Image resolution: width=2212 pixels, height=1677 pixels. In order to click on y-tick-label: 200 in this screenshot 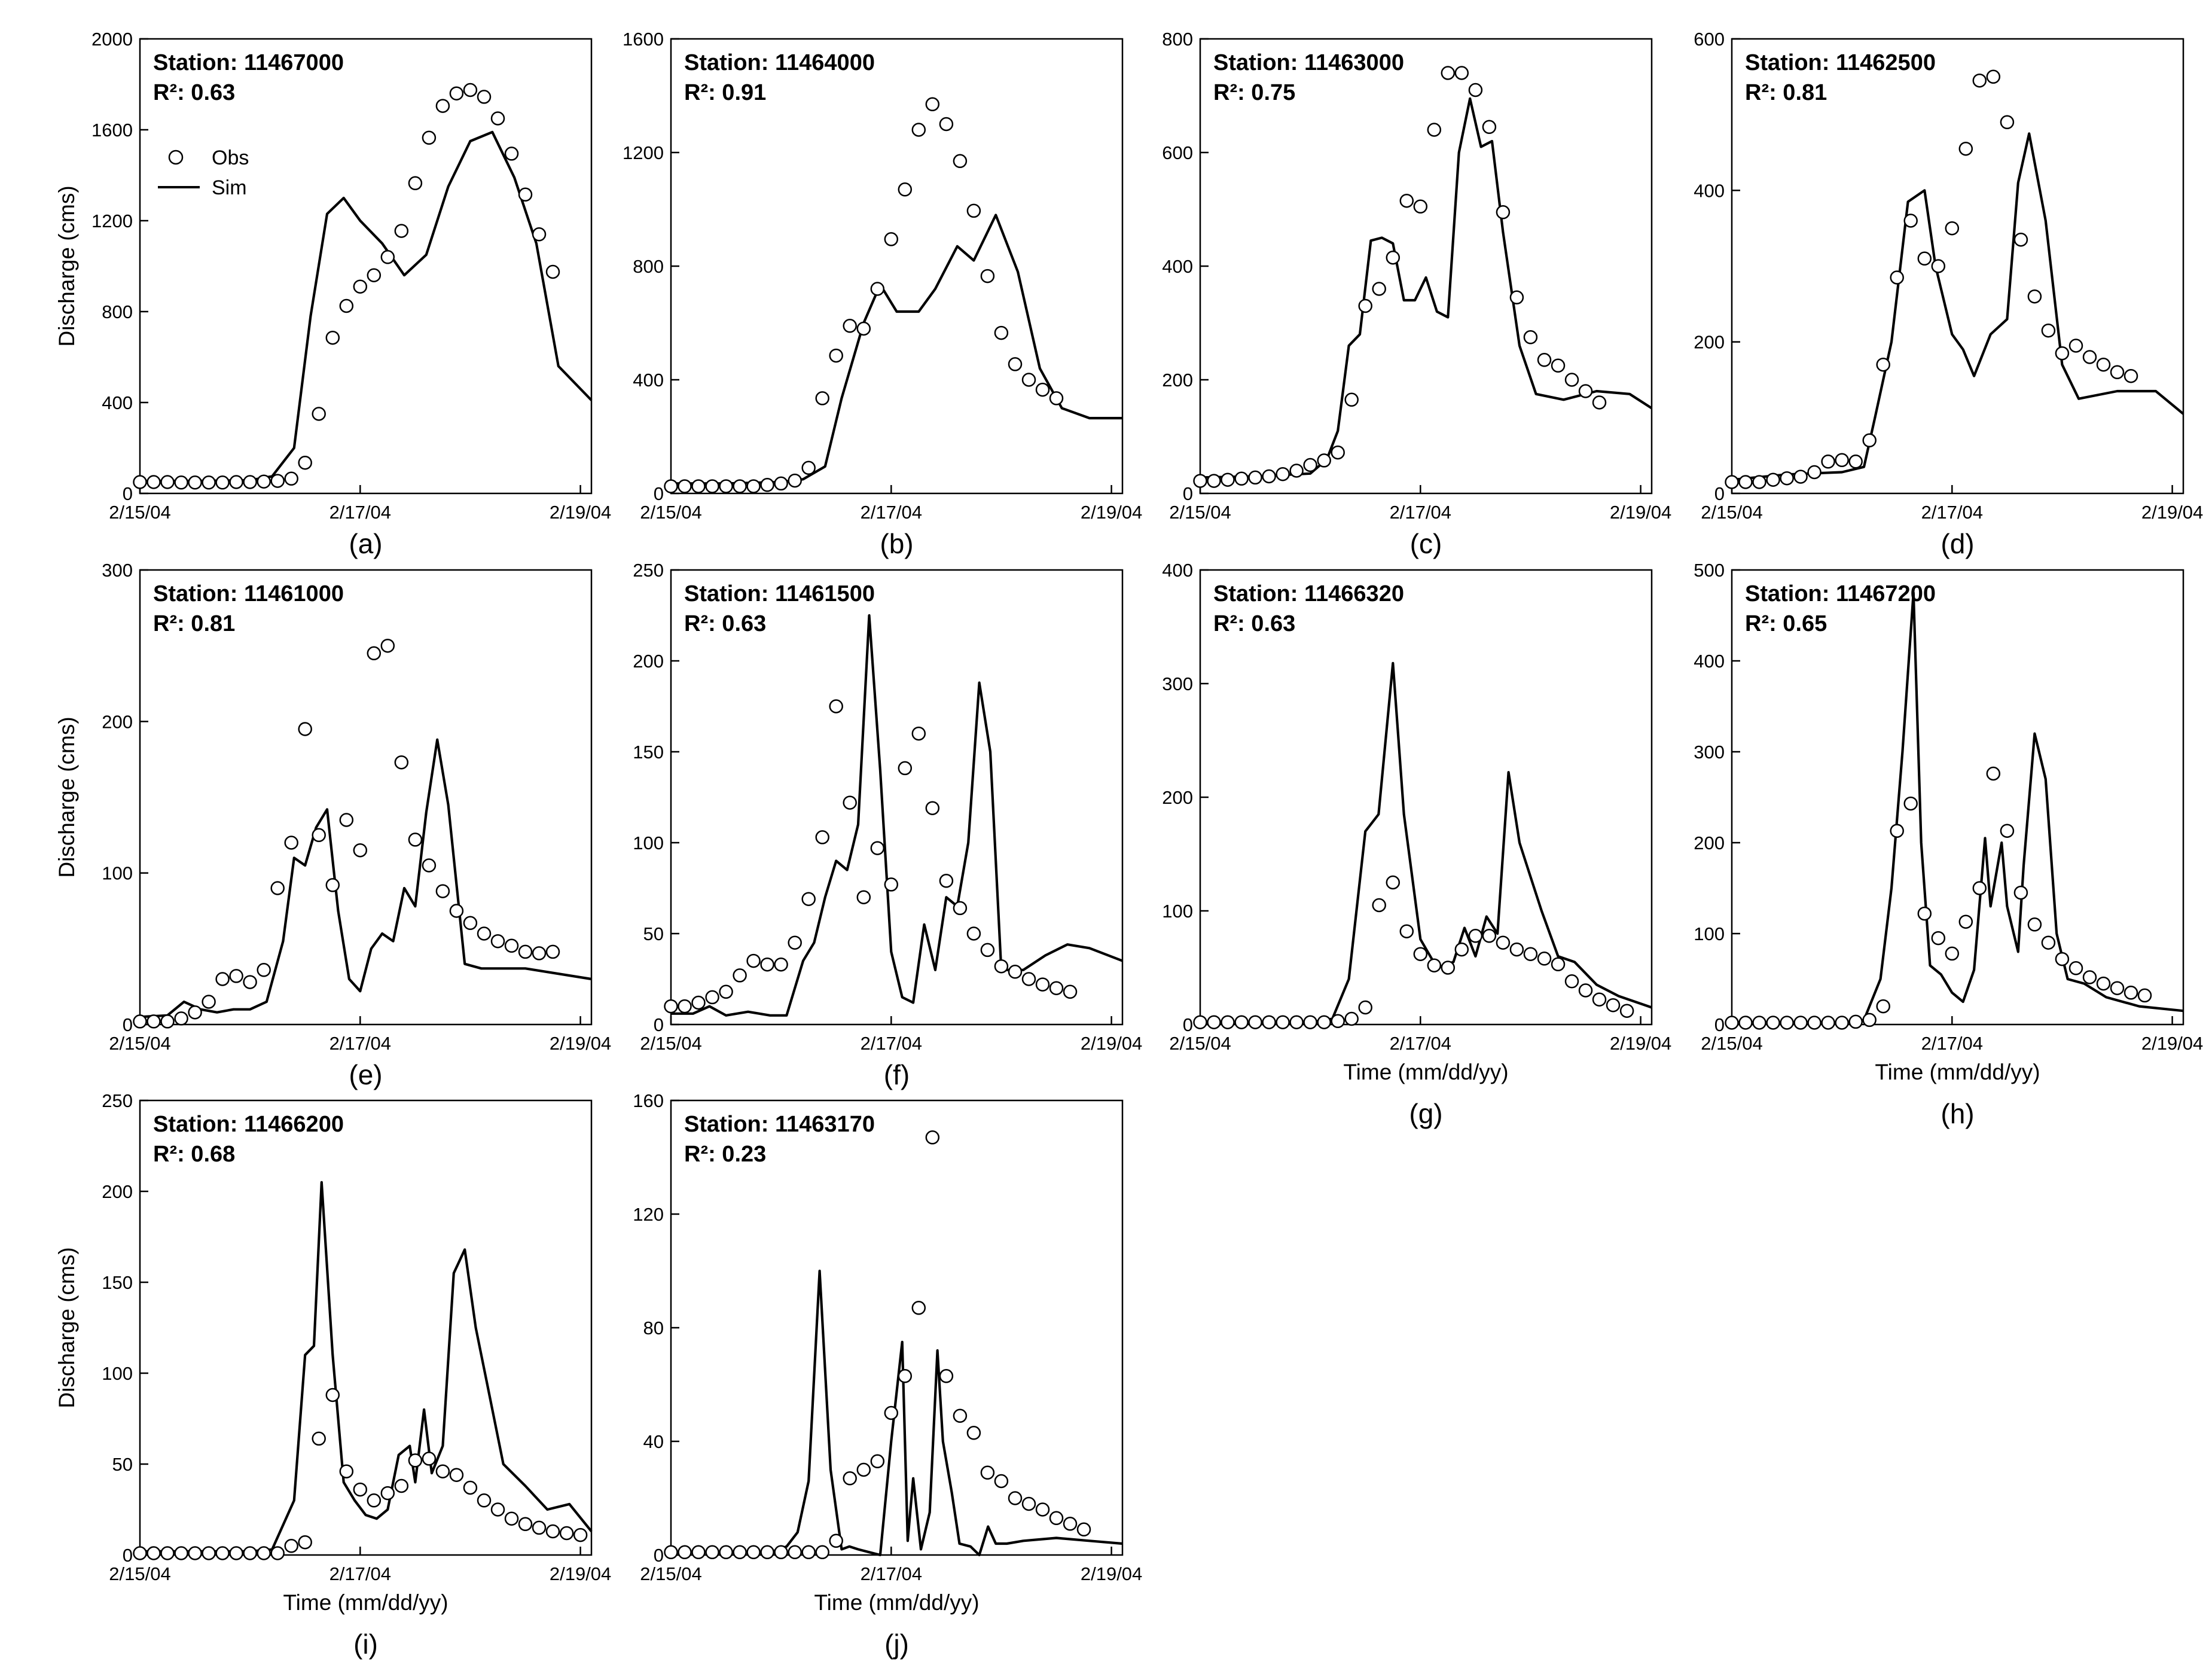, I will do `click(1709, 342)`.